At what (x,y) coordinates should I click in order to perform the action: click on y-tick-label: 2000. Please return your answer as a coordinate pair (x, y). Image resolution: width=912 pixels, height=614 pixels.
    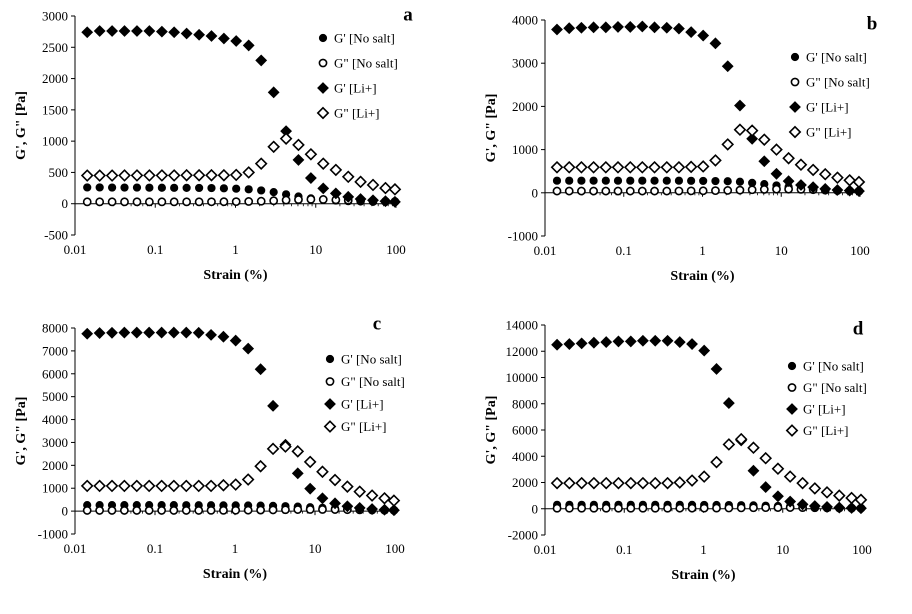
    Looking at the image, I should click on (525, 482).